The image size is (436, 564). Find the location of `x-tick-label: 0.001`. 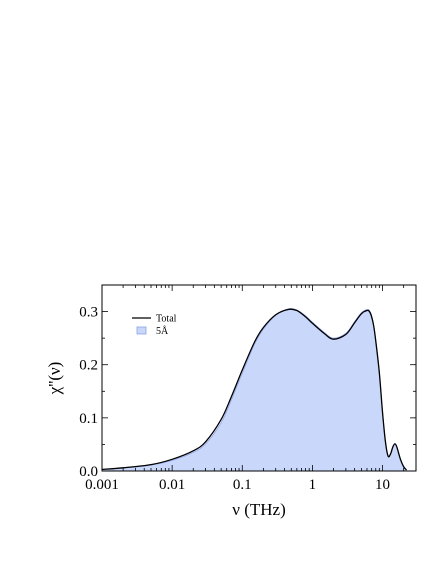

x-tick-label: 0.001 is located at coordinates (102, 485).